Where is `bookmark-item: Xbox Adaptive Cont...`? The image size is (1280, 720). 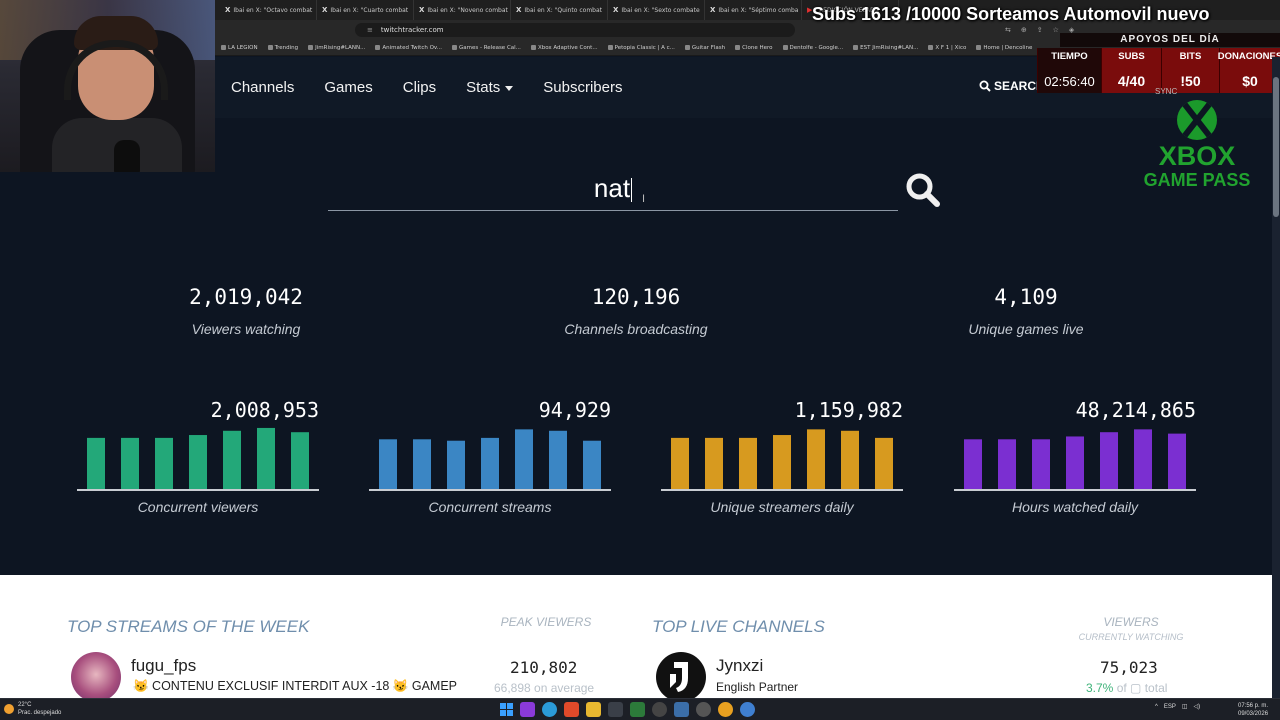 bookmark-item: Xbox Adaptive Cont... is located at coordinates (564, 47).